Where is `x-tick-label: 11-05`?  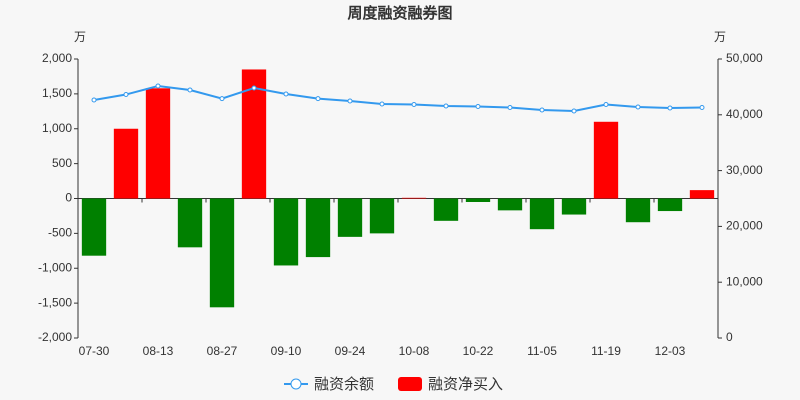
x-tick-label: 11-05 is located at coordinates (542, 351).